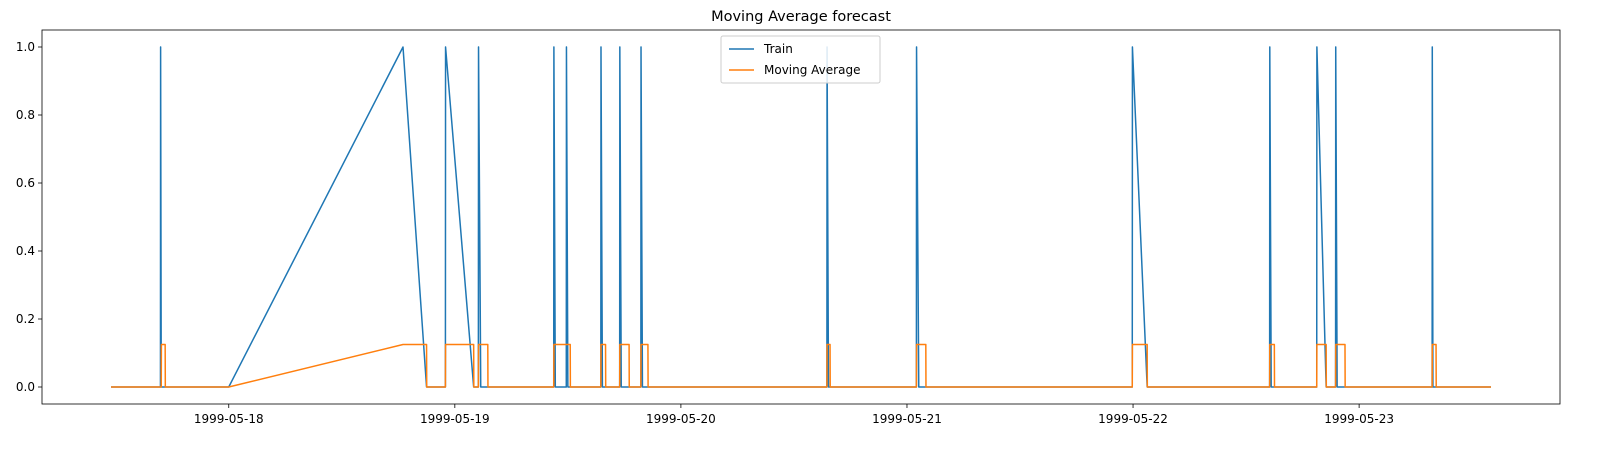 This screenshot has width=1601, height=449. What do you see at coordinates (25, 47) in the screenshot?
I see `y-tick-label: 1.0` at bounding box center [25, 47].